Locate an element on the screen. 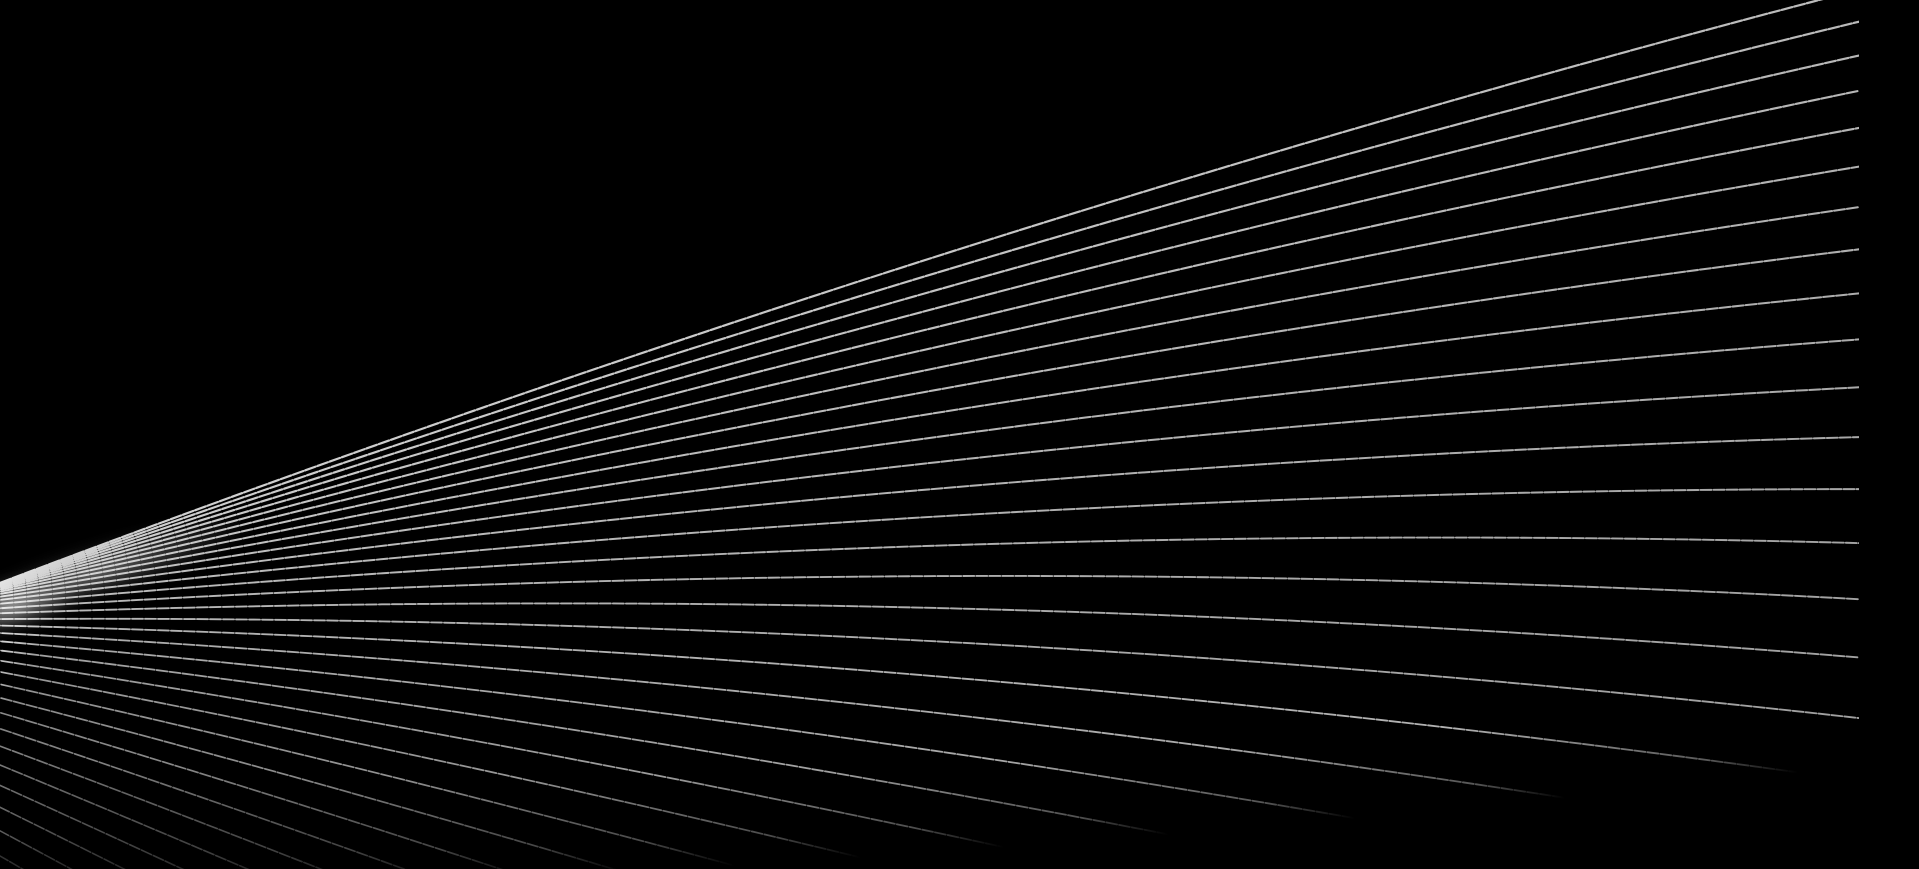 The height and width of the screenshot is (869, 1919). convergence-glow is located at coordinates (129, 575).